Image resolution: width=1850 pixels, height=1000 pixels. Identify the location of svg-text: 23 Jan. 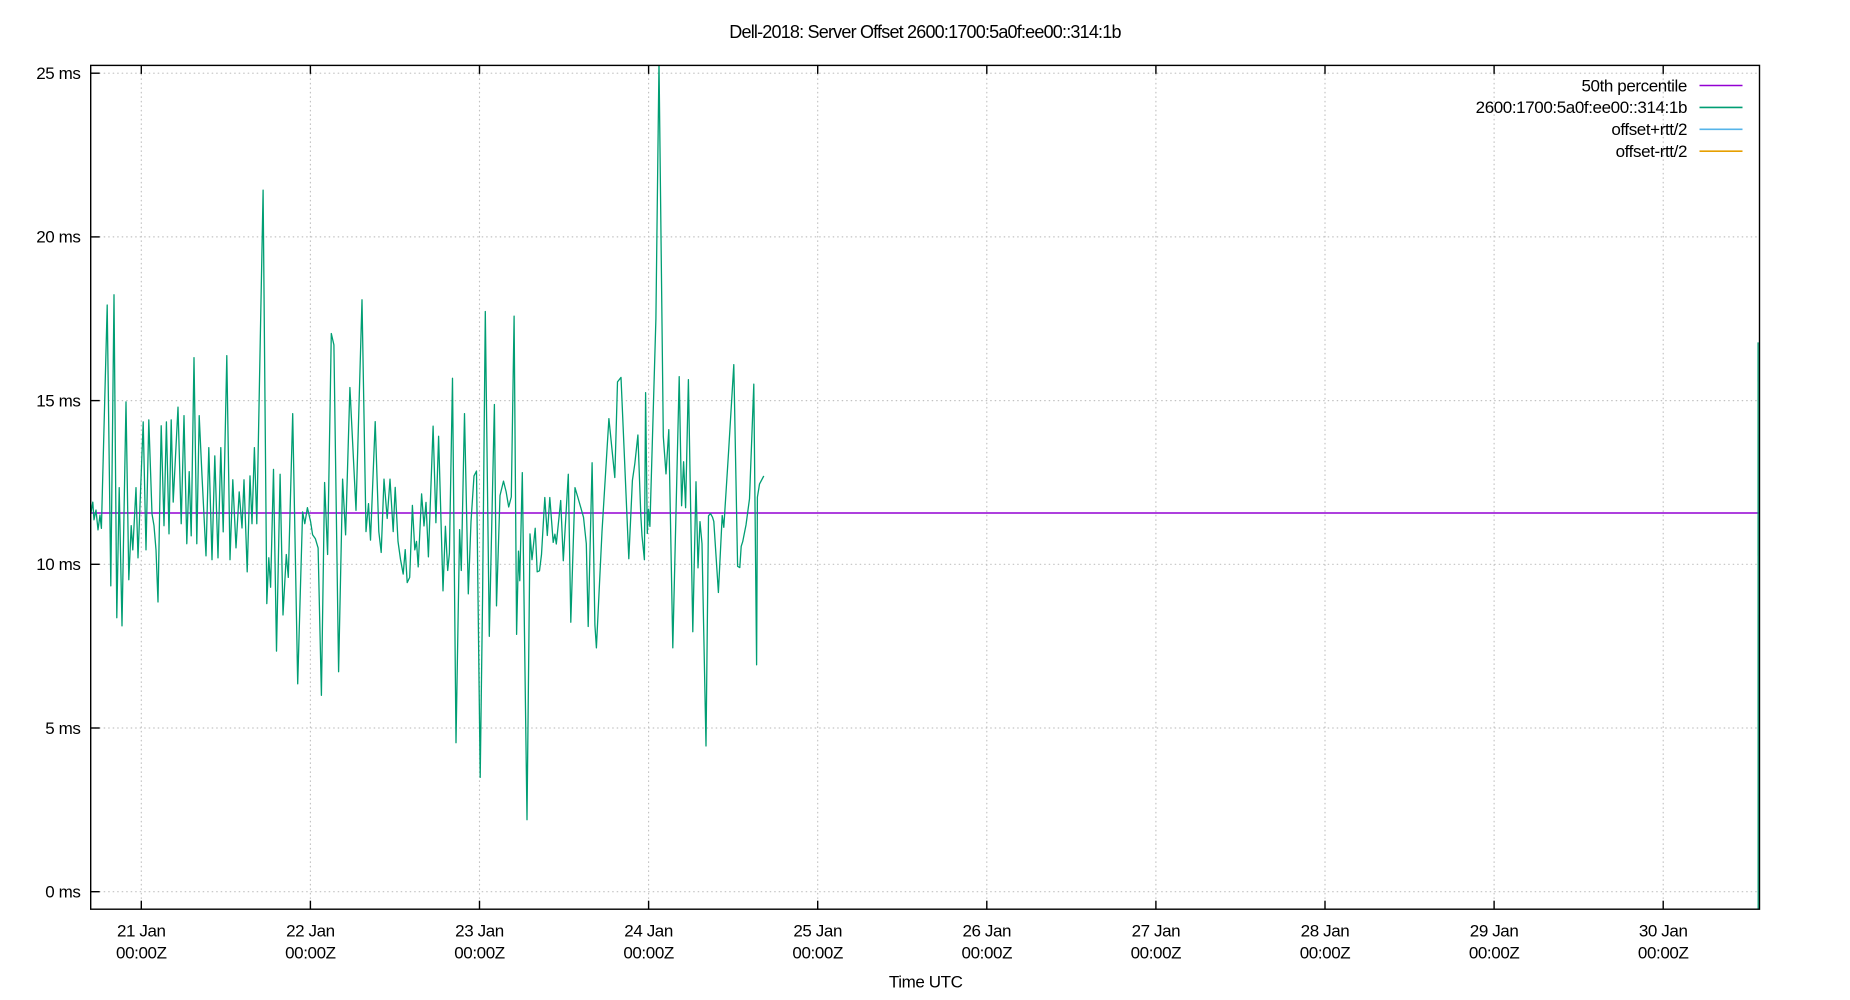
(479, 931).